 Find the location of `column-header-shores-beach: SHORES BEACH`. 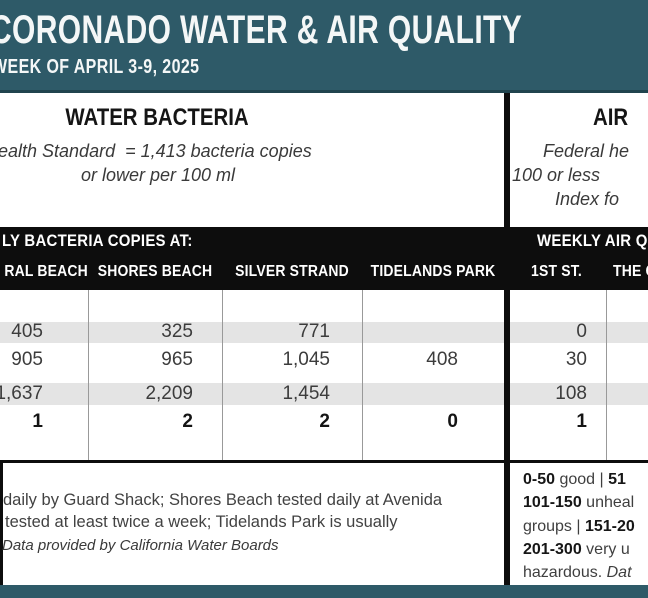

column-header-shores-beach: SHORES BEACH is located at coordinates (155, 271).